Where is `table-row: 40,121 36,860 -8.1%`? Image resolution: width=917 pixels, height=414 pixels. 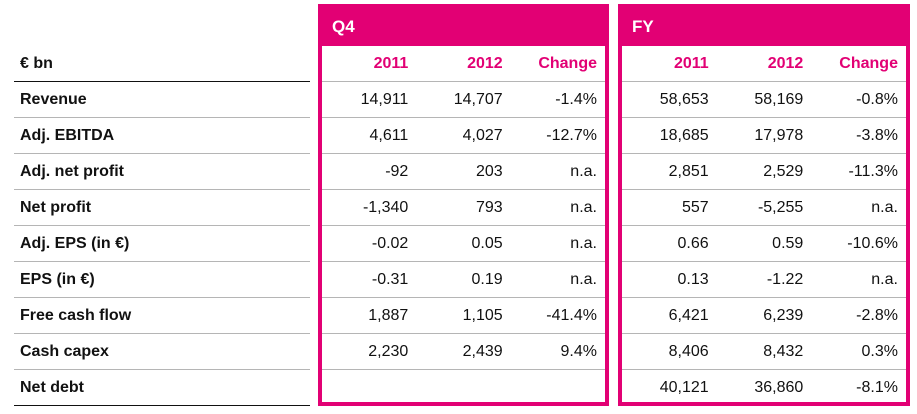
table-row: 40,121 36,860 -8.1% is located at coordinates (764, 388).